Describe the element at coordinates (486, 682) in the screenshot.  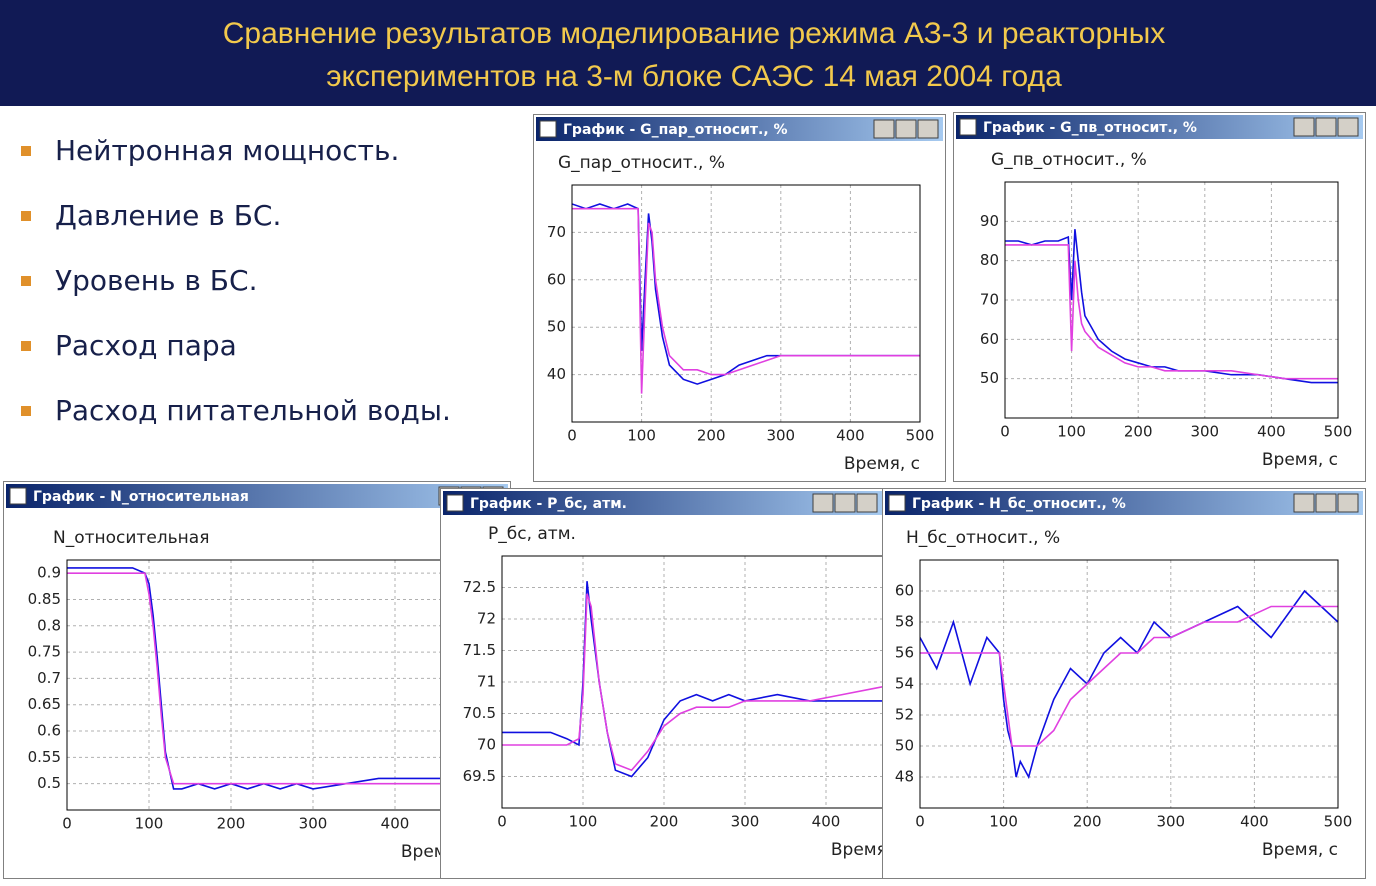
I see `y-tick-label: 71` at that location.